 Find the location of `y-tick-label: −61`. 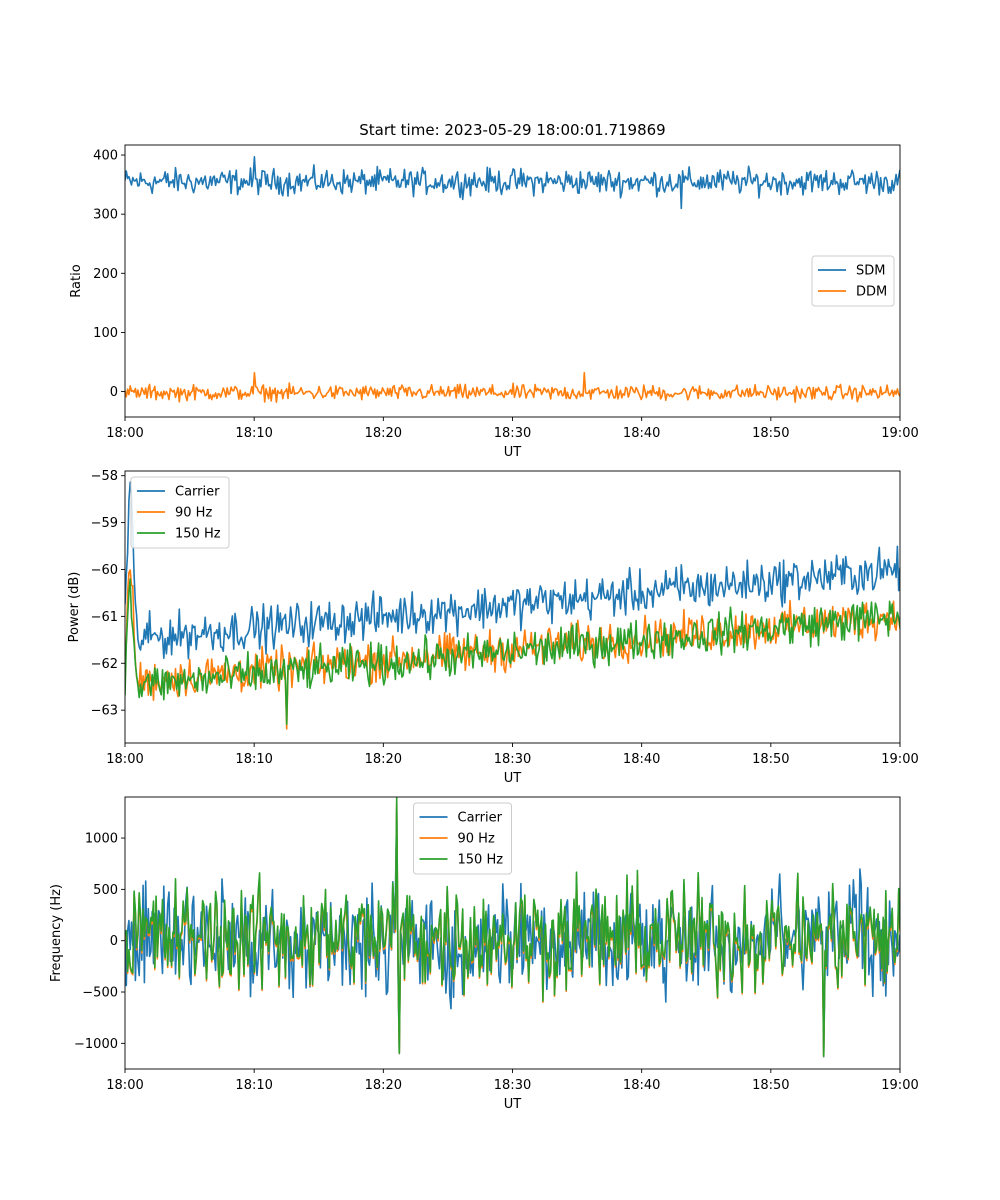

y-tick-label: −61 is located at coordinates (104, 617).